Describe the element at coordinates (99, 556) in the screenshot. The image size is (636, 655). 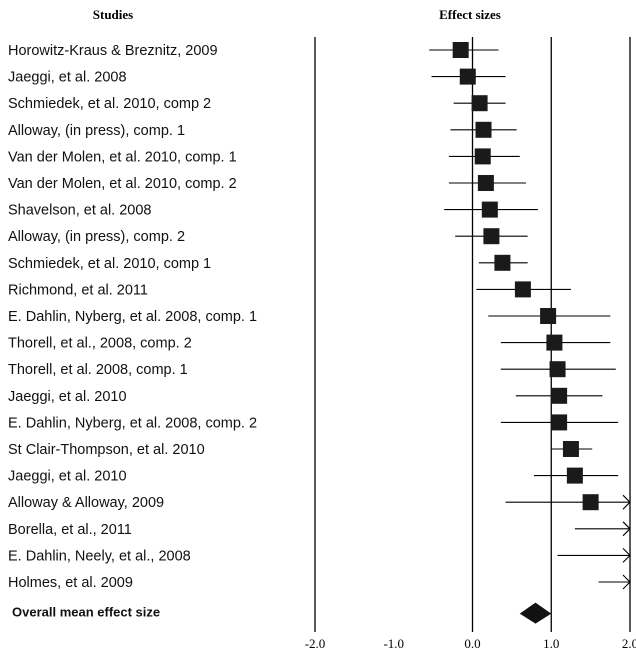
I see `study-label: E. Dahlin, Neely, et al., 2008` at that location.